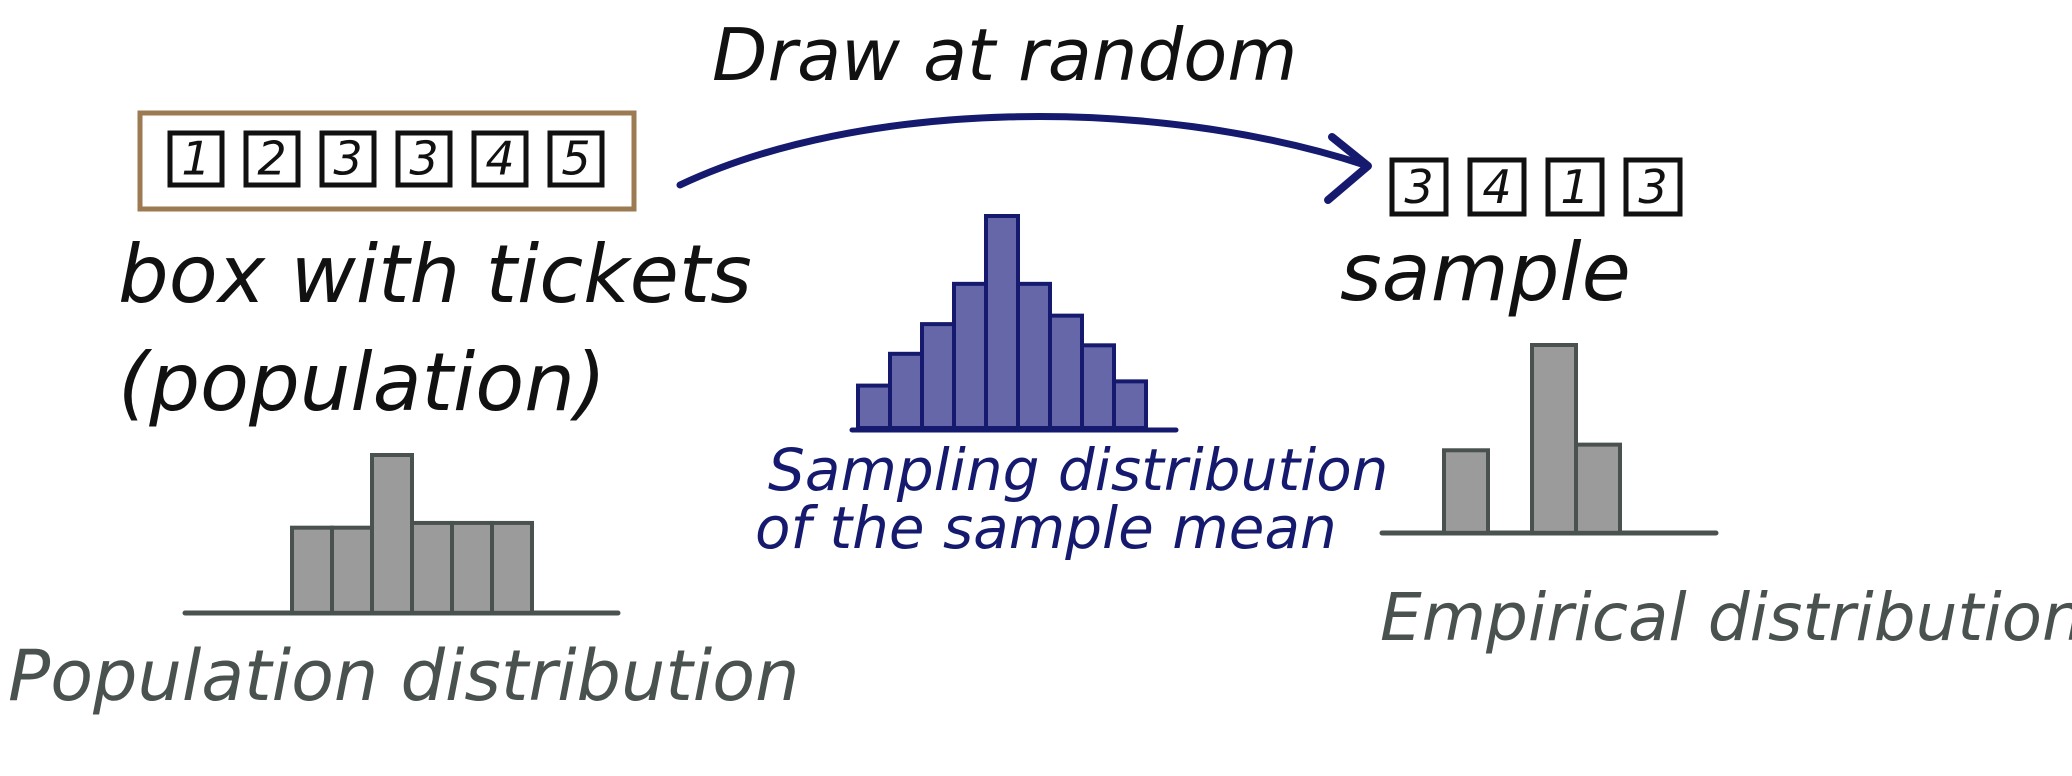  I want to click on draw-arrow, so click(1024, 158).